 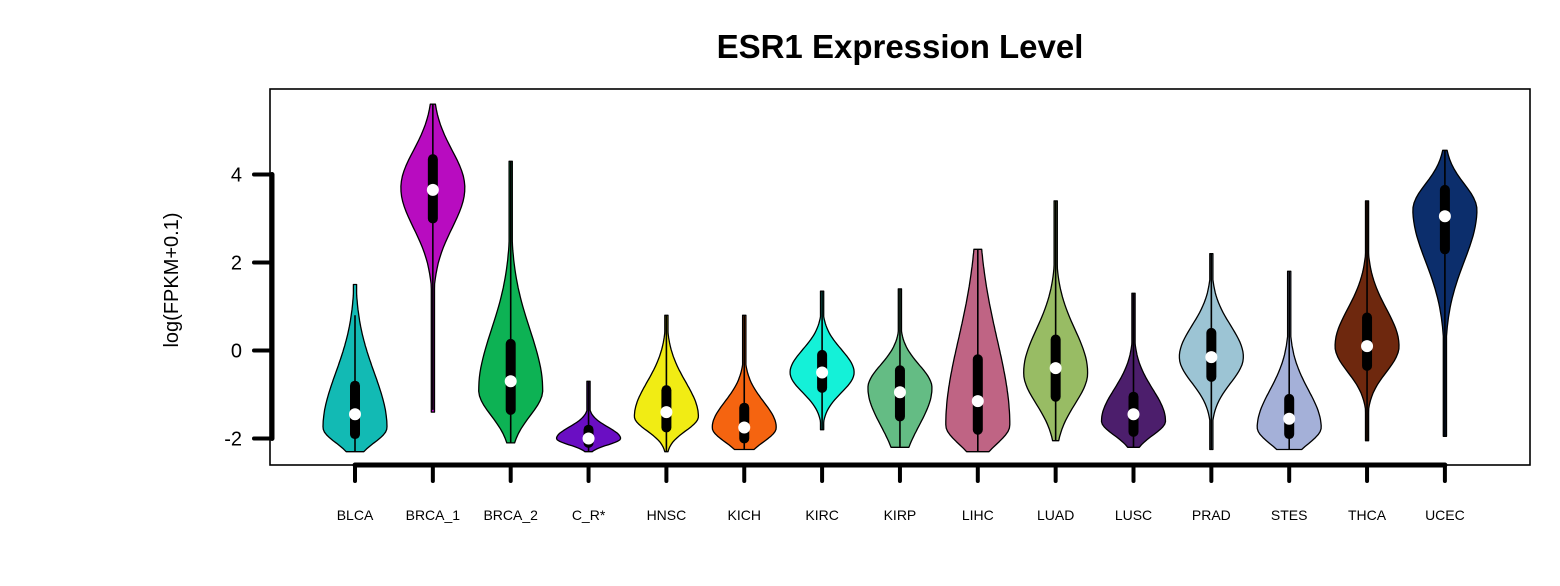 What do you see at coordinates (744, 382) in the screenshot?
I see `violin-kich` at bounding box center [744, 382].